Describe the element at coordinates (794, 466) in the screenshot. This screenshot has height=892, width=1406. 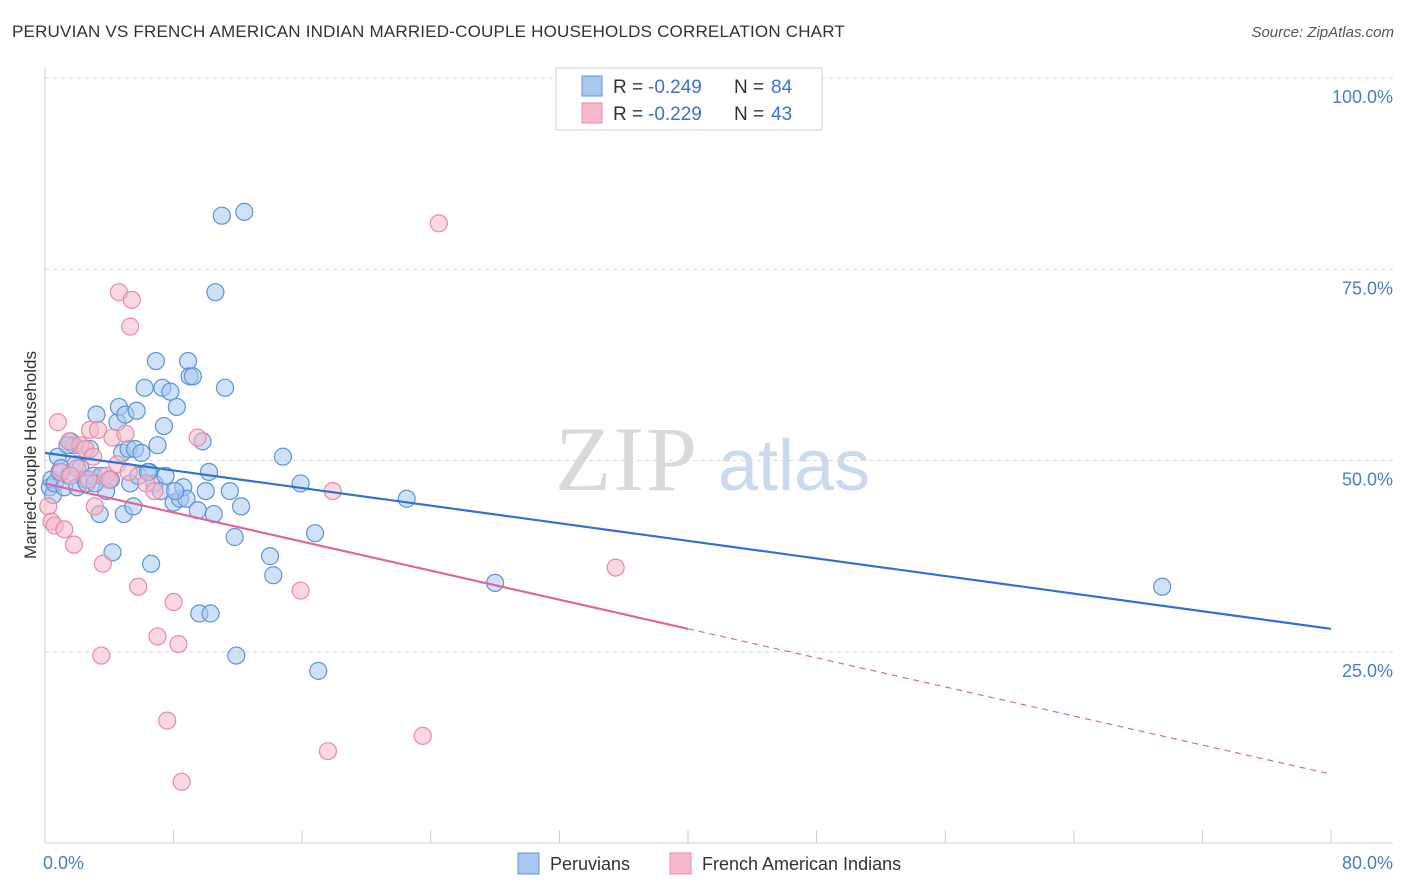
I see `watermark-atlas: atlas` at that location.